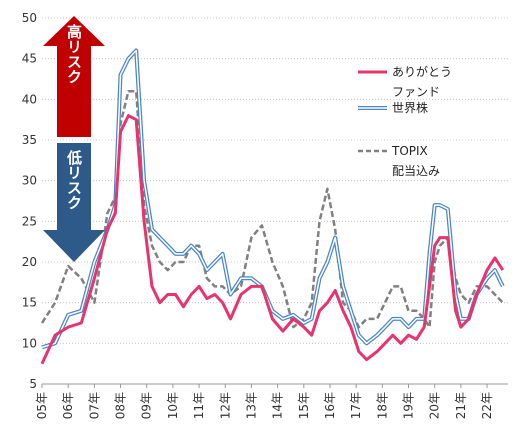 This screenshot has width=527, height=441. Describe the element at coordinates (29, 303) in the screenshot. I see `y-tick-label: 15` at that location.